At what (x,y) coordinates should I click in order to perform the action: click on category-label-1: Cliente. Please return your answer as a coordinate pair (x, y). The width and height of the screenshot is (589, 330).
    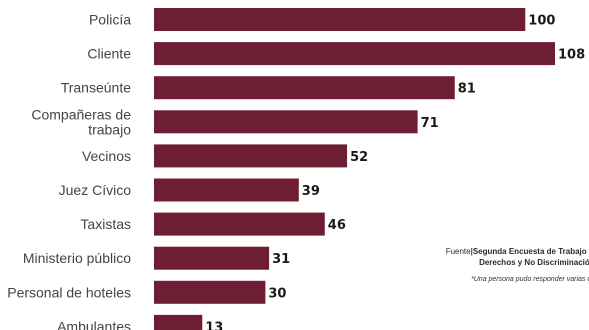
    Looking at the image, I should click on (109, 54).